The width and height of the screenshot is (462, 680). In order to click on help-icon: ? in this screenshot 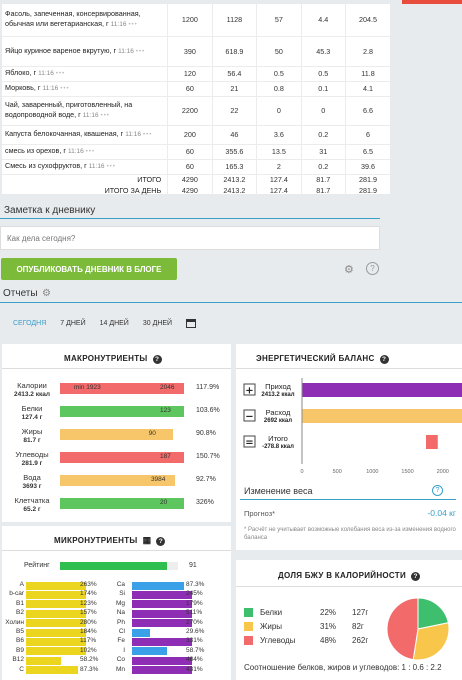, I will do `click(372, 268)`.